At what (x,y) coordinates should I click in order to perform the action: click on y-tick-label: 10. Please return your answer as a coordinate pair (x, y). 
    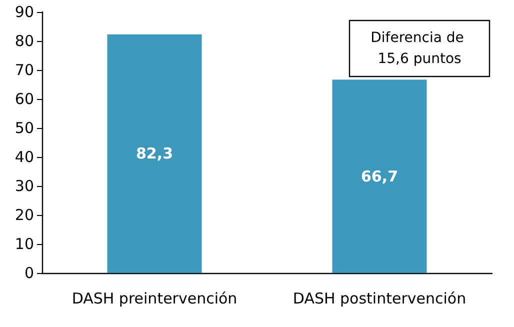
    Looking at the image, I should click on (24, 244).